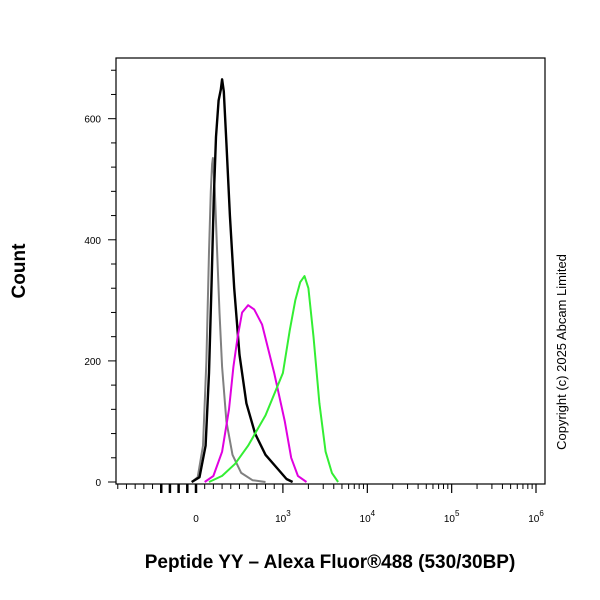 This screenshot has height=600, width=600. Describe the element at coordinates (92, 120) in the screenshot. I see `y-tick-label: 600` at that location.